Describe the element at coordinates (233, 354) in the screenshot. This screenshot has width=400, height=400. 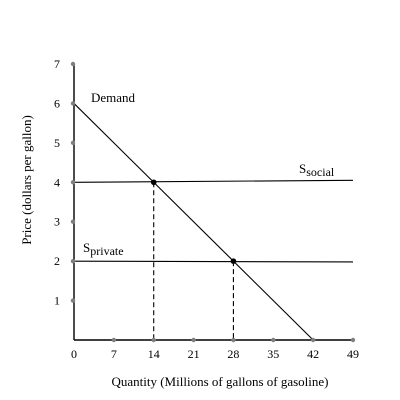
I see `x-tick-label: 28` at that location.